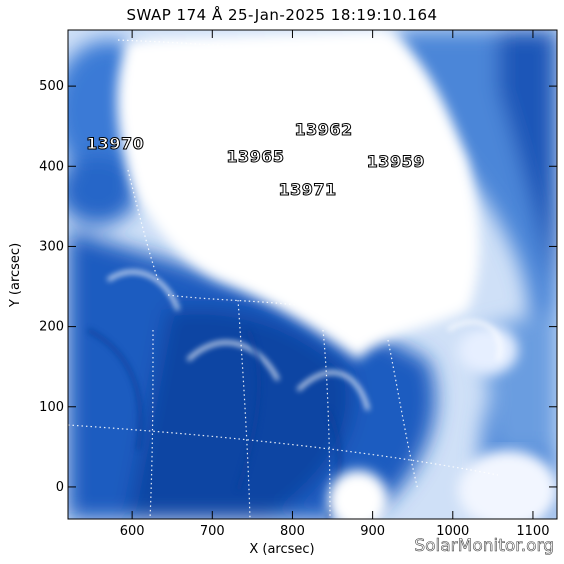 Image resolution: width=564 pixels, height=564 pixels. Describe the element at coordinates (60, 487) in the screenshot. I see `y-tick-label: 0` at that location.